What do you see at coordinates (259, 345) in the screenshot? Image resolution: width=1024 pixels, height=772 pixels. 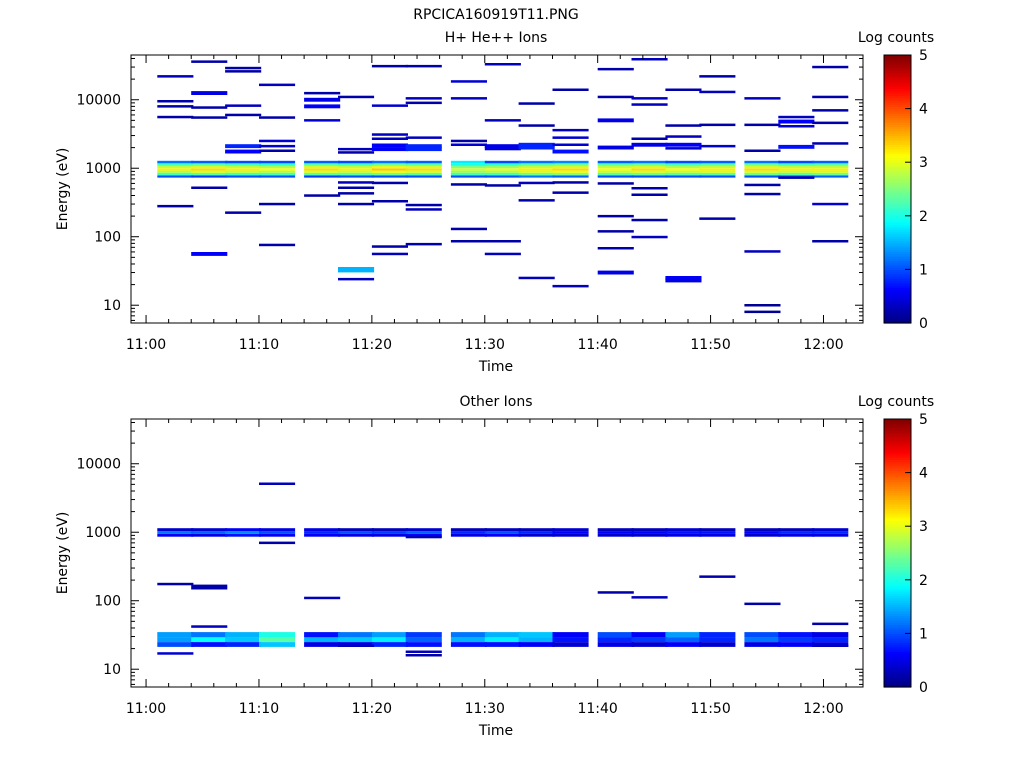 I see `x-tick-label: 11:10` at bounding box center [259, 345].